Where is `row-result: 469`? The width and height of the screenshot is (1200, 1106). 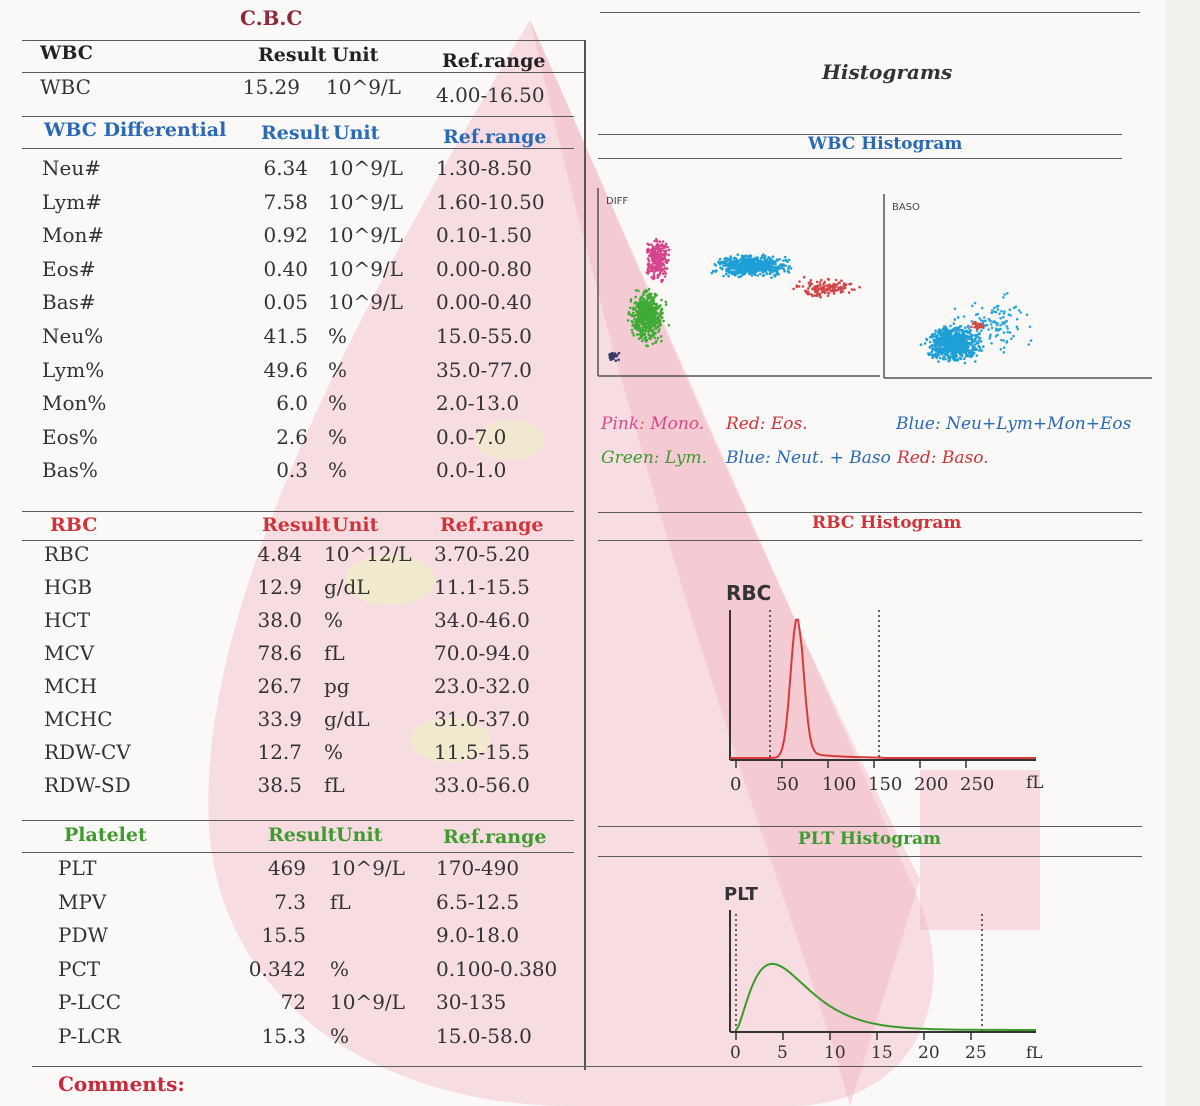
row-result: 469 is located at coordinates (286, 868).